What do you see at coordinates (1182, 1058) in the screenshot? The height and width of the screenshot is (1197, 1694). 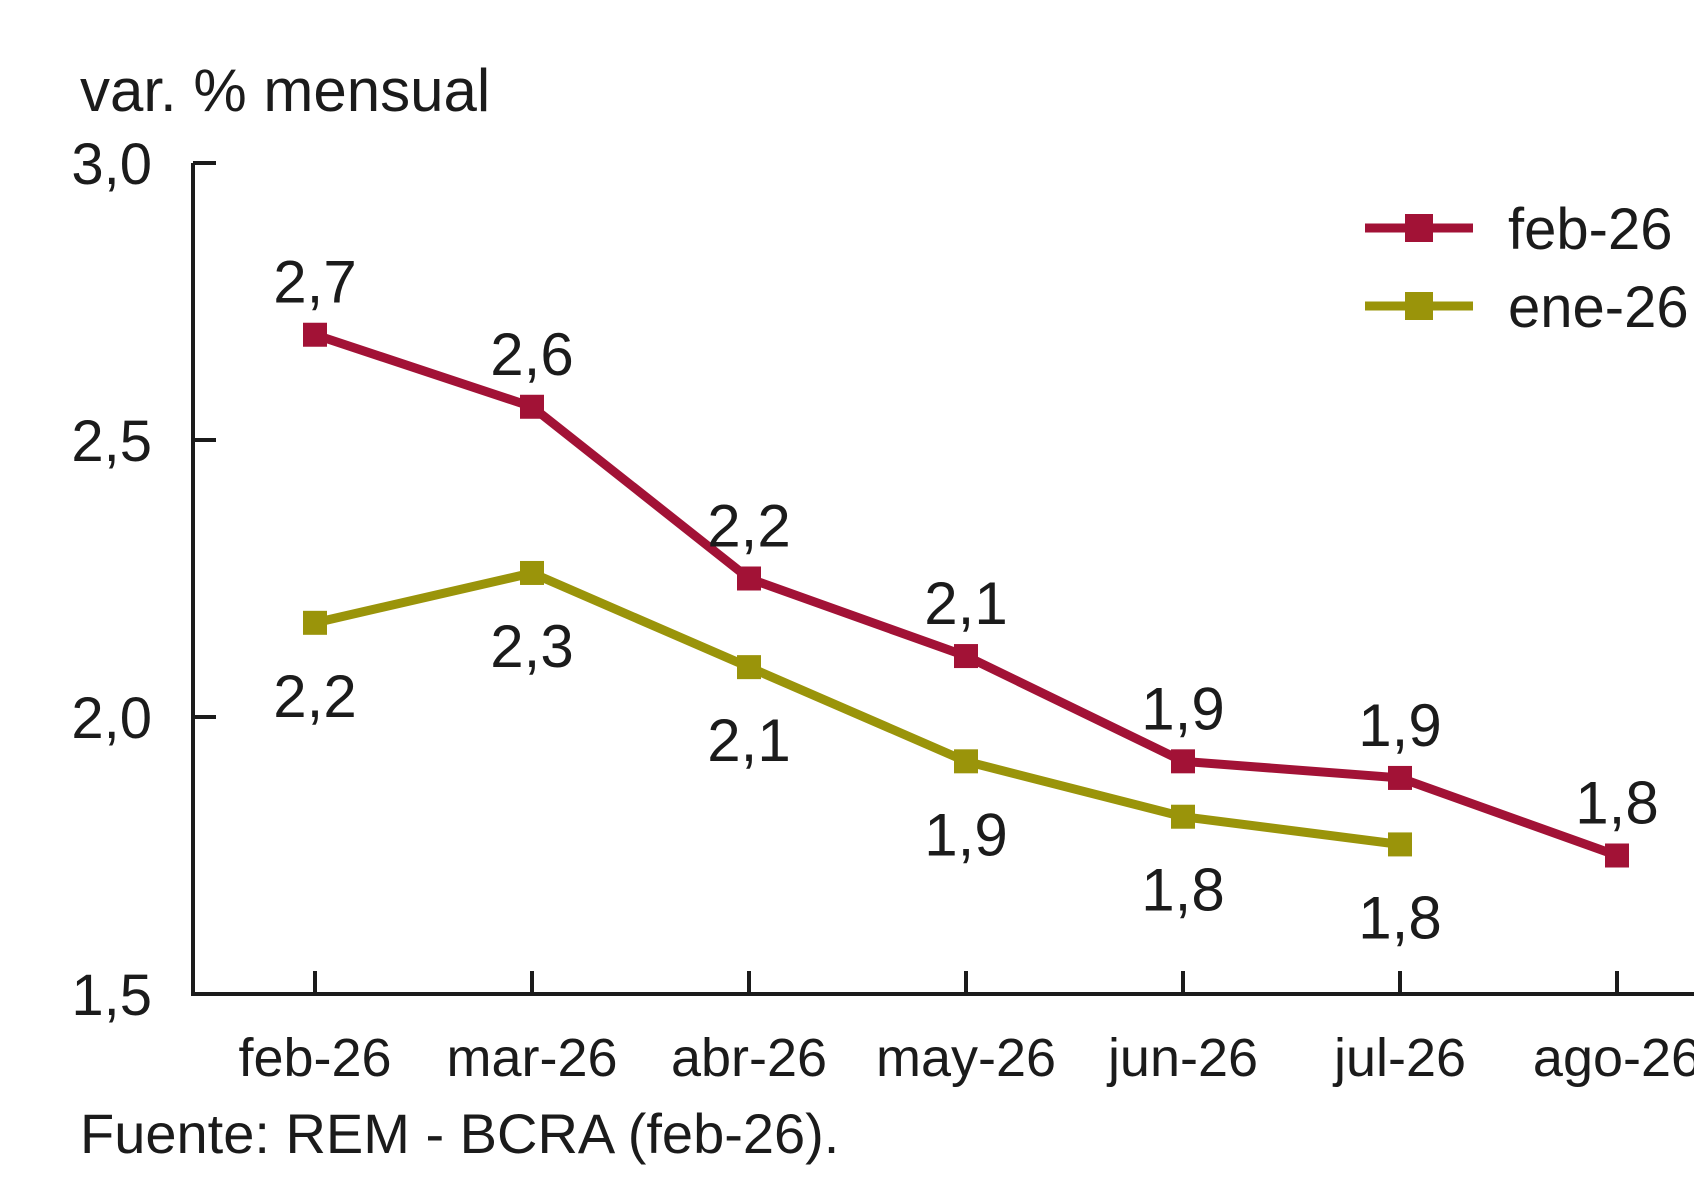 I see `x-axis-tick-label: jun-26` at bounding box center [1182, 1058].